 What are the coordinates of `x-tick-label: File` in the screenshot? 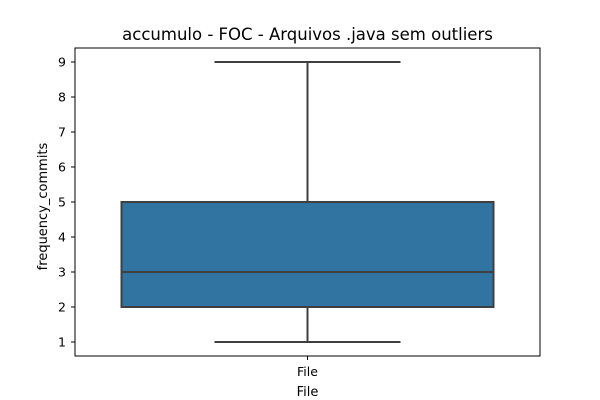 It's located at (307, 371).